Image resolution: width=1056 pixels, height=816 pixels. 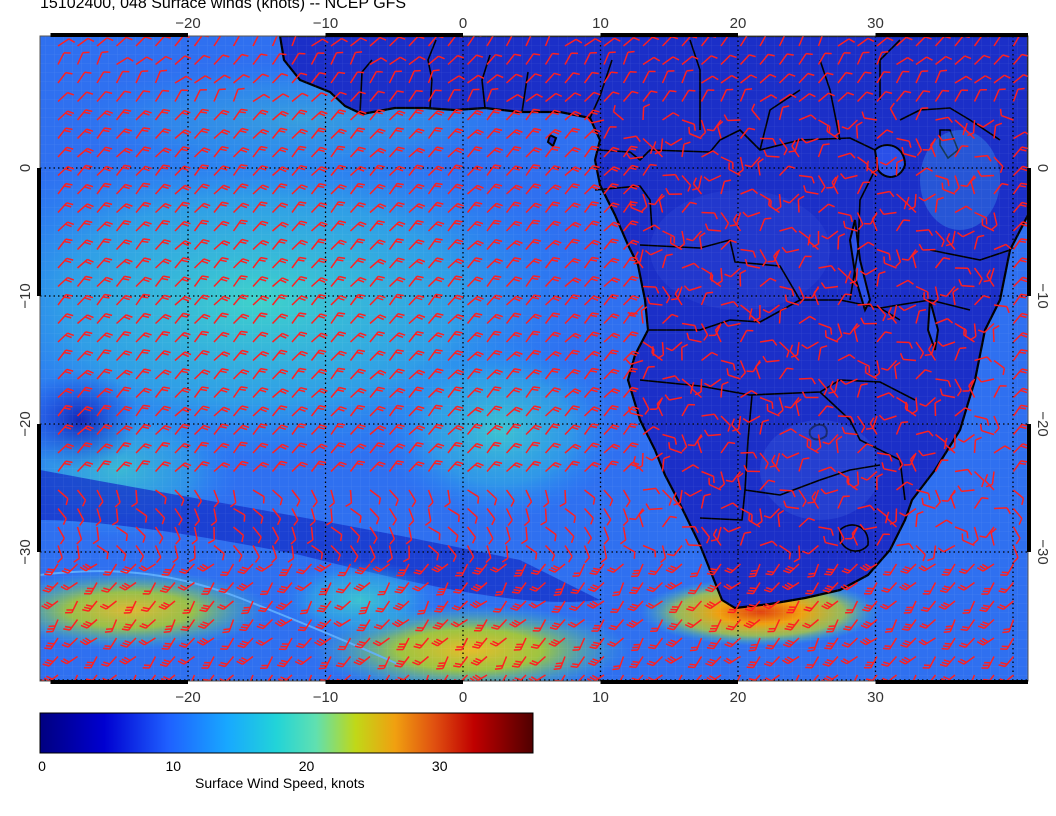 I want to click on colorbar-label: Surface Wind Speed, knots, so click(x=280, y=783).